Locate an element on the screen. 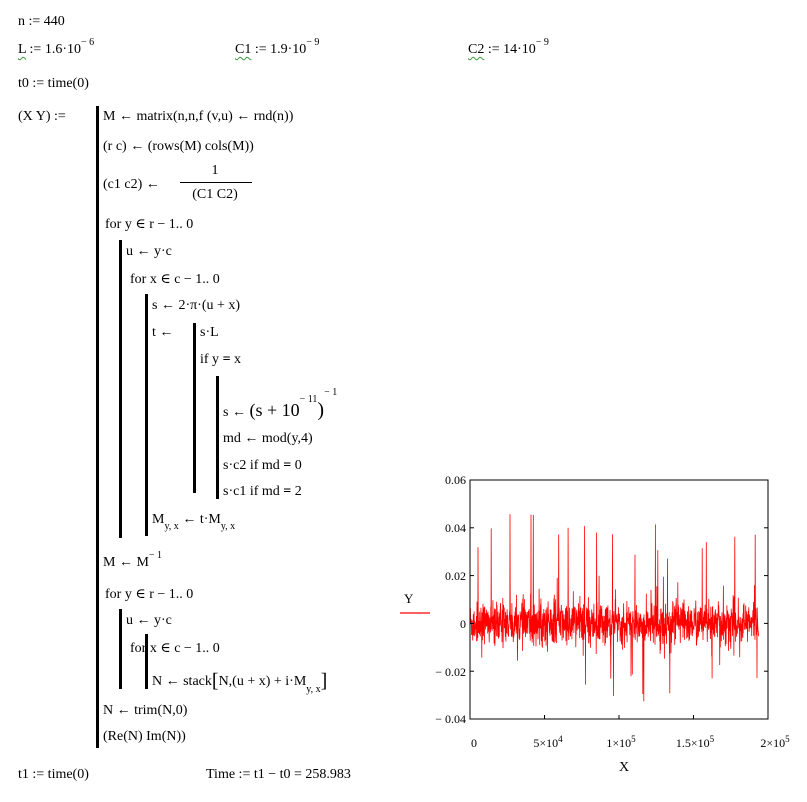 The width and height of the screenshot is (807, 802). prog-line-2: (r c) ← (rows(M) cols(M)) is located at coordinates (178, 146).